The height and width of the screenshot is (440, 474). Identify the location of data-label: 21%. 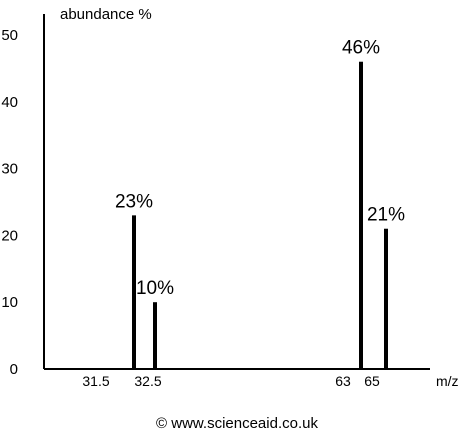
(386, 215).